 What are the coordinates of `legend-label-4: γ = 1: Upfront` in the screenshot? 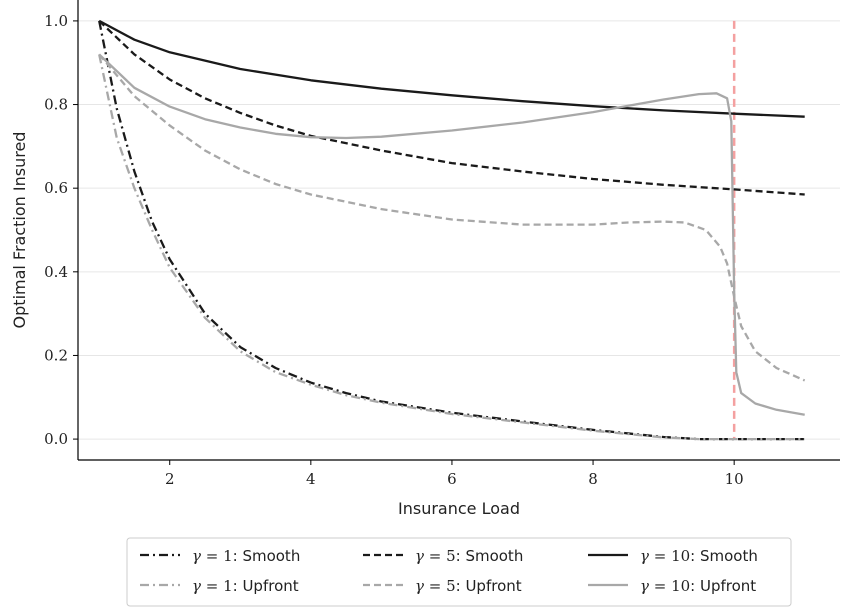 It's located at (245, 586).